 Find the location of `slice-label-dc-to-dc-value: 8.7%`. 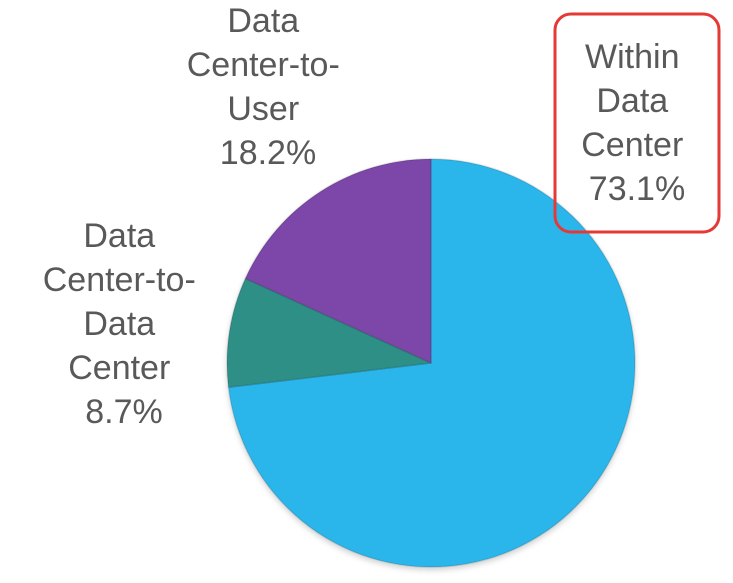

slice-label-dc-to-dc-value: 8.7% is located at coordinates (124, 412).